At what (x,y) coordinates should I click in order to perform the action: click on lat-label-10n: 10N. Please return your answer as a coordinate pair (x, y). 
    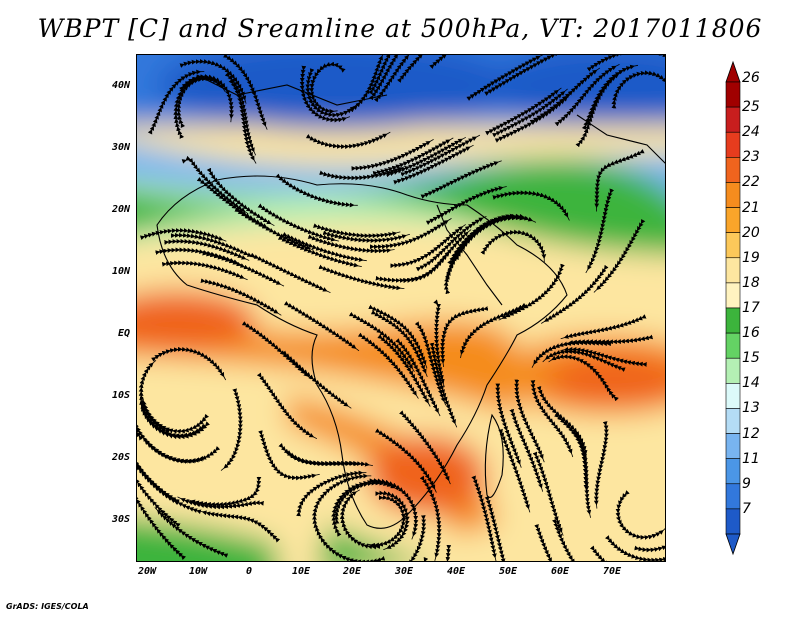
    Looking at the image, I should click on (120, 271).